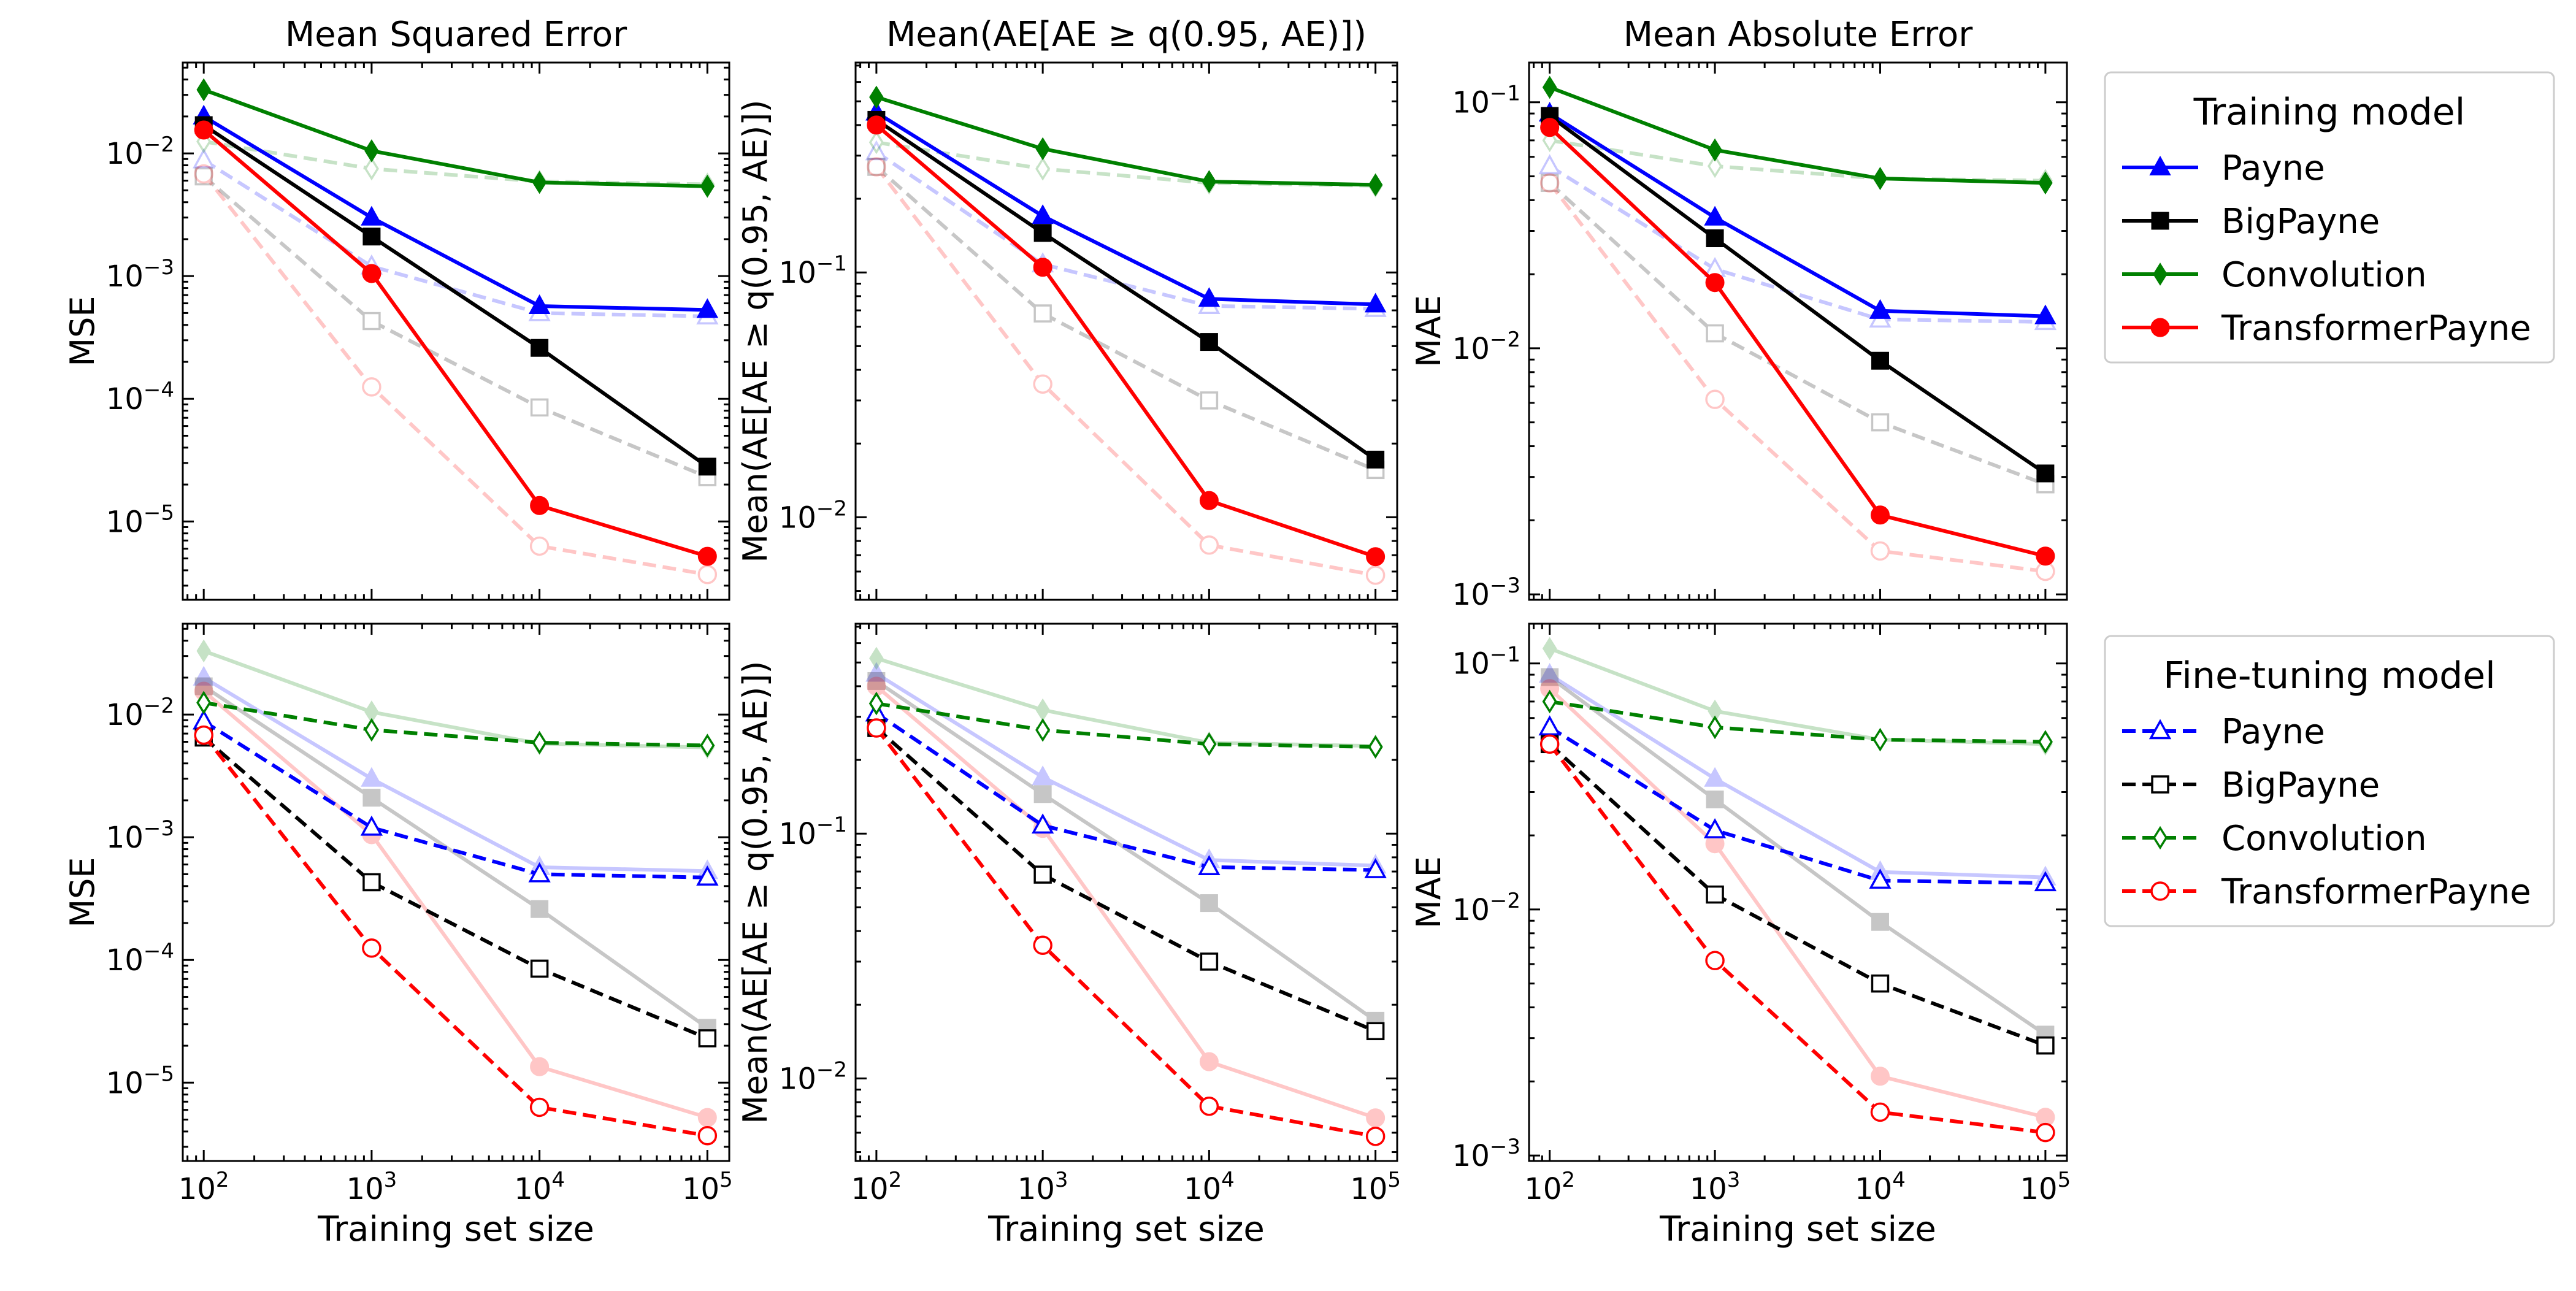  I want to click on legend-item-payne: Payne, so click(2223, 732).